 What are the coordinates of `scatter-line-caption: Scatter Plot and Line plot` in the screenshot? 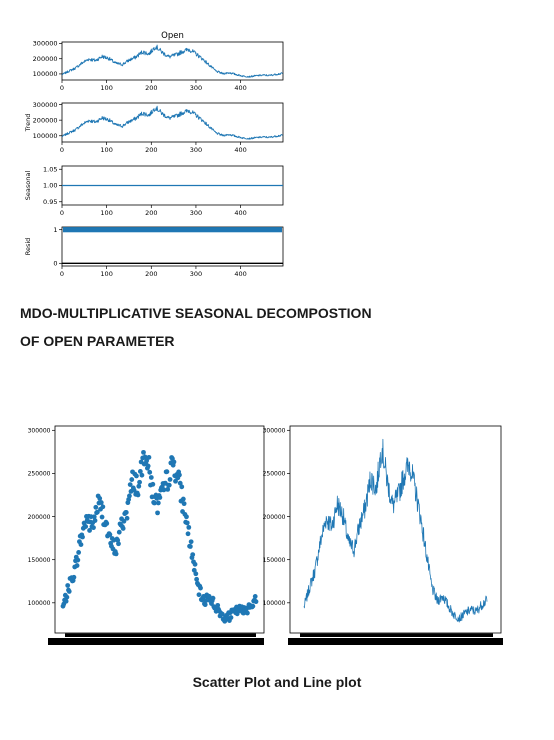 It's located at (277, 682).